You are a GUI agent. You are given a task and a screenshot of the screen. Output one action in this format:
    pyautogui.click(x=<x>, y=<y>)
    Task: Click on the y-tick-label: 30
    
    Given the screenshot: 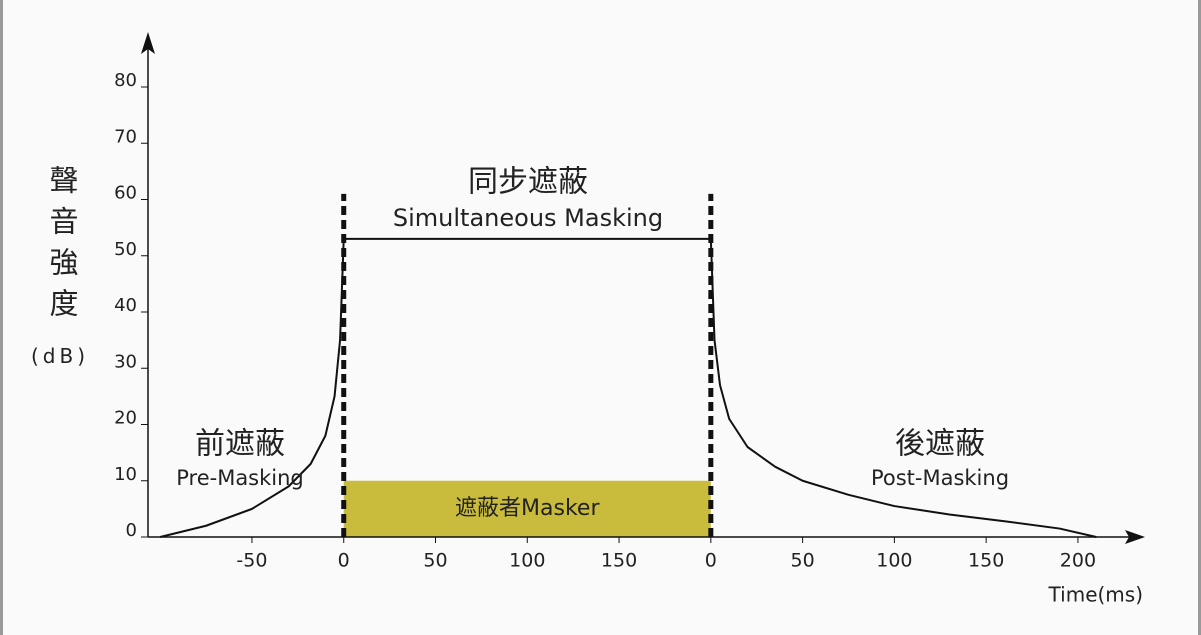 What is the action you would take?
    pyautogui.click(x=125, y=361)
    